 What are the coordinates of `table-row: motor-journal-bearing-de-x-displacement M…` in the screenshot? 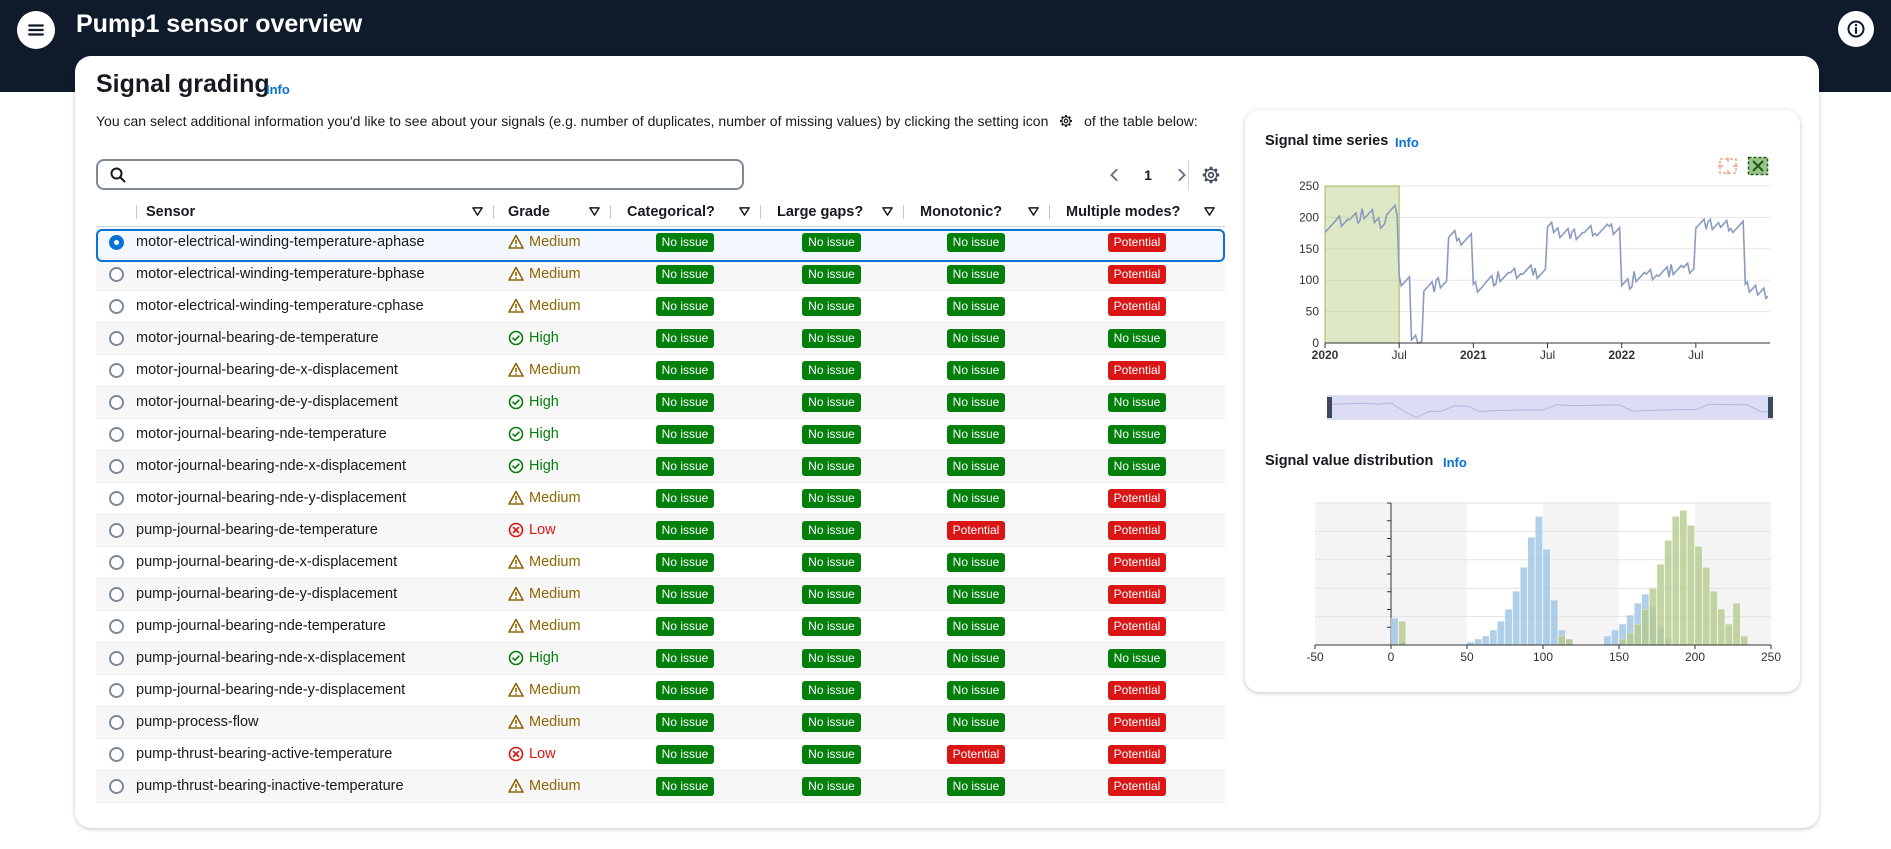 It's located at (660, 370).